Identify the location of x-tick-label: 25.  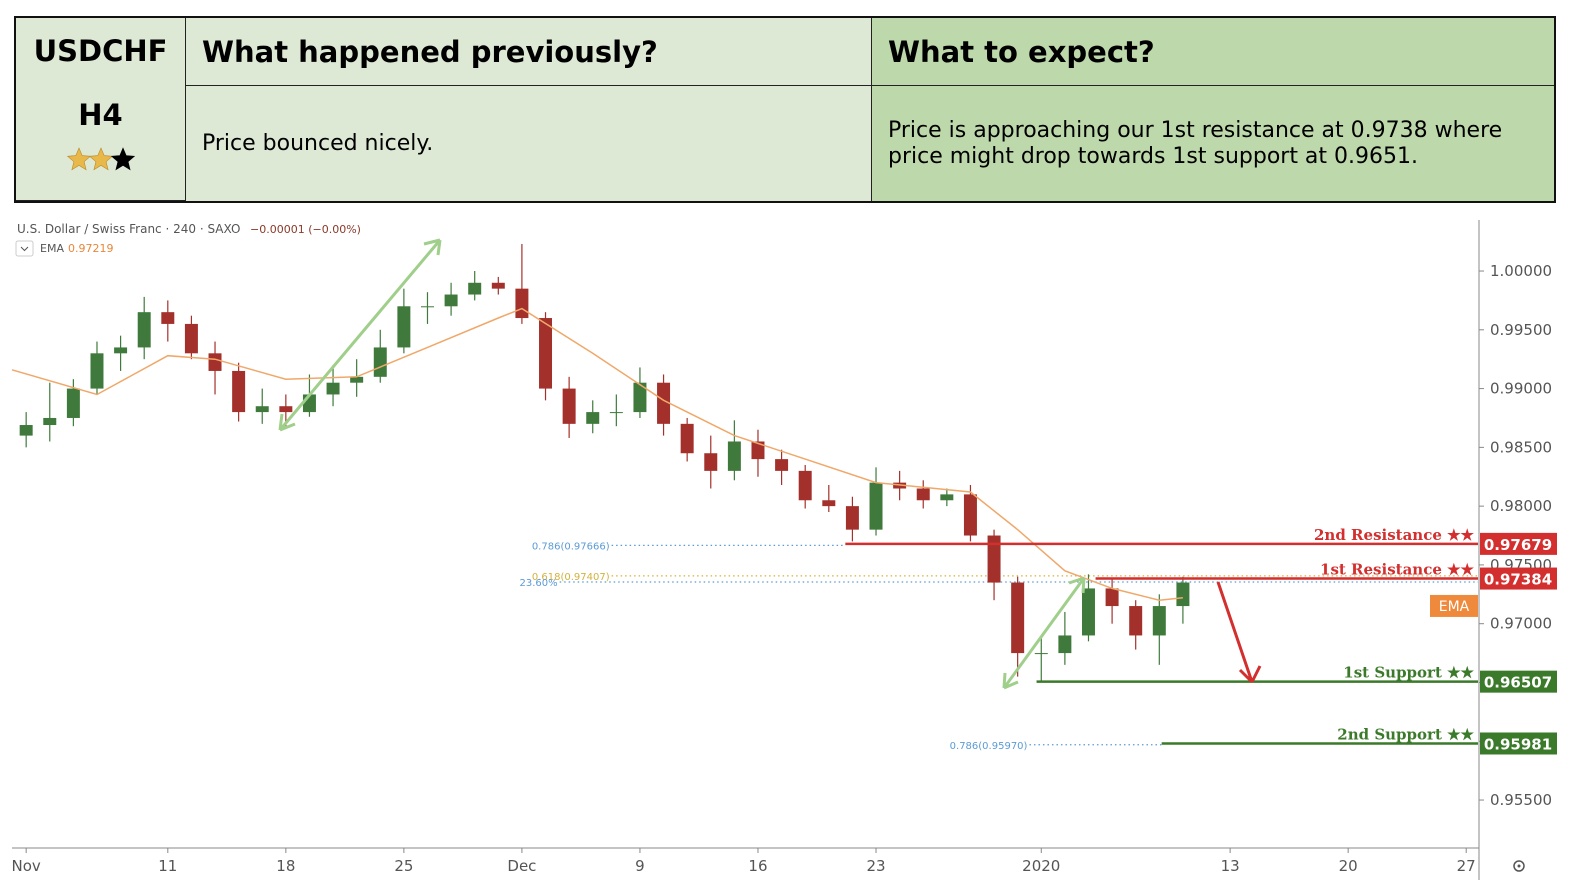
(403, 866).